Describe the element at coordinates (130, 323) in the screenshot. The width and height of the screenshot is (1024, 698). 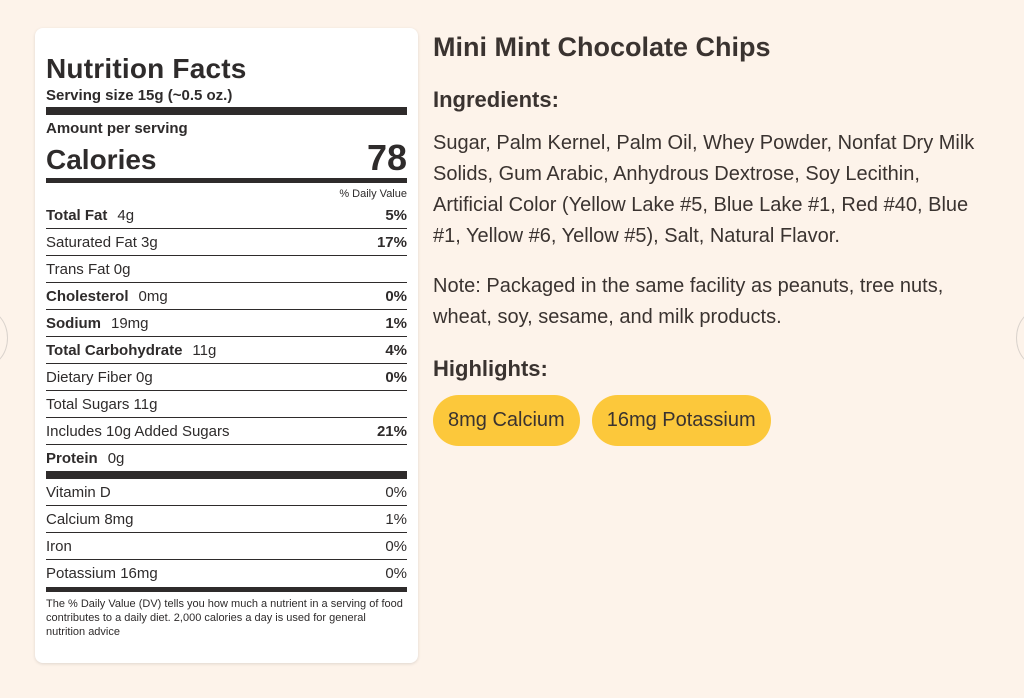
I see `nutrient-amount: 19mg` at that location.